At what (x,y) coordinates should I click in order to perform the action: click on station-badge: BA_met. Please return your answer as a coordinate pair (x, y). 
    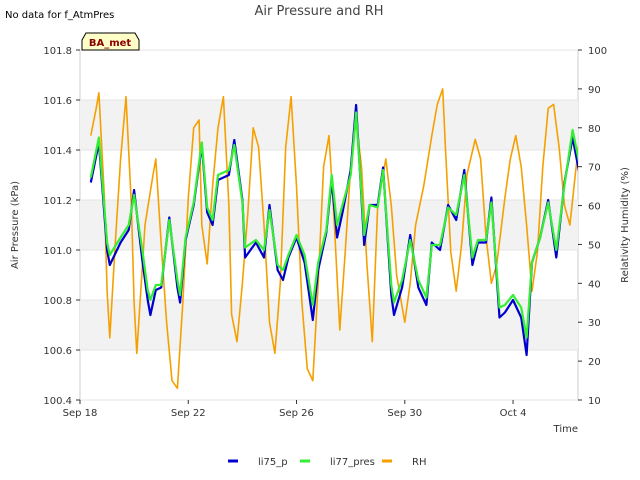
    Looking at the image, I should click on (110, 41).